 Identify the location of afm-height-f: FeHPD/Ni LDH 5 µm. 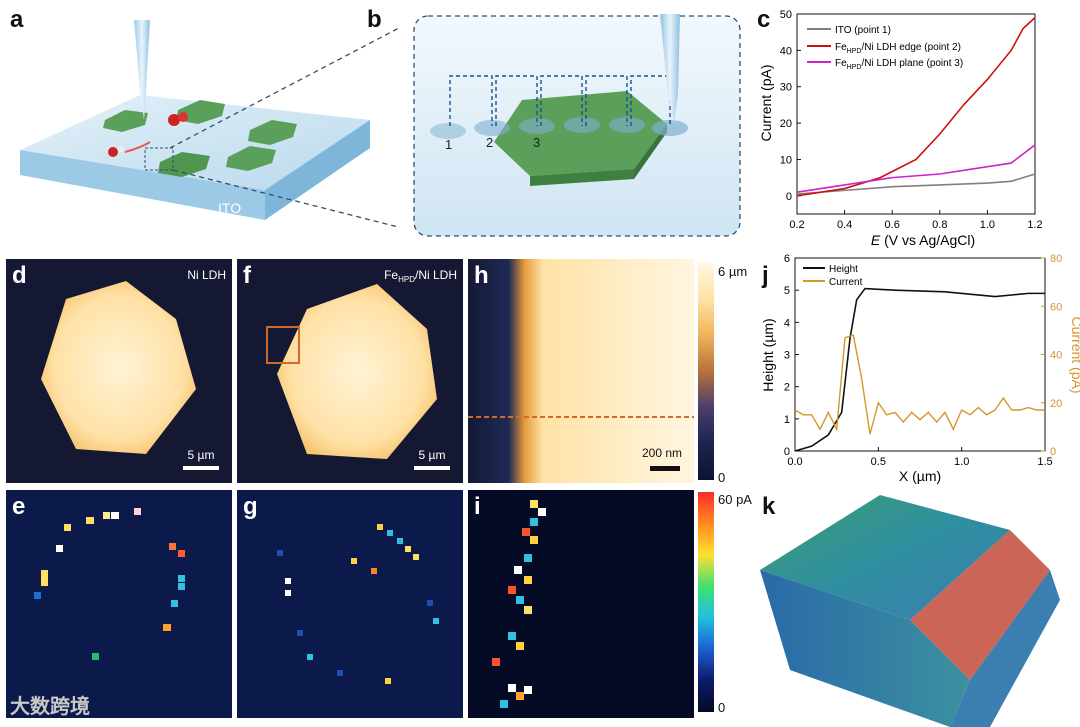
(350, 371).